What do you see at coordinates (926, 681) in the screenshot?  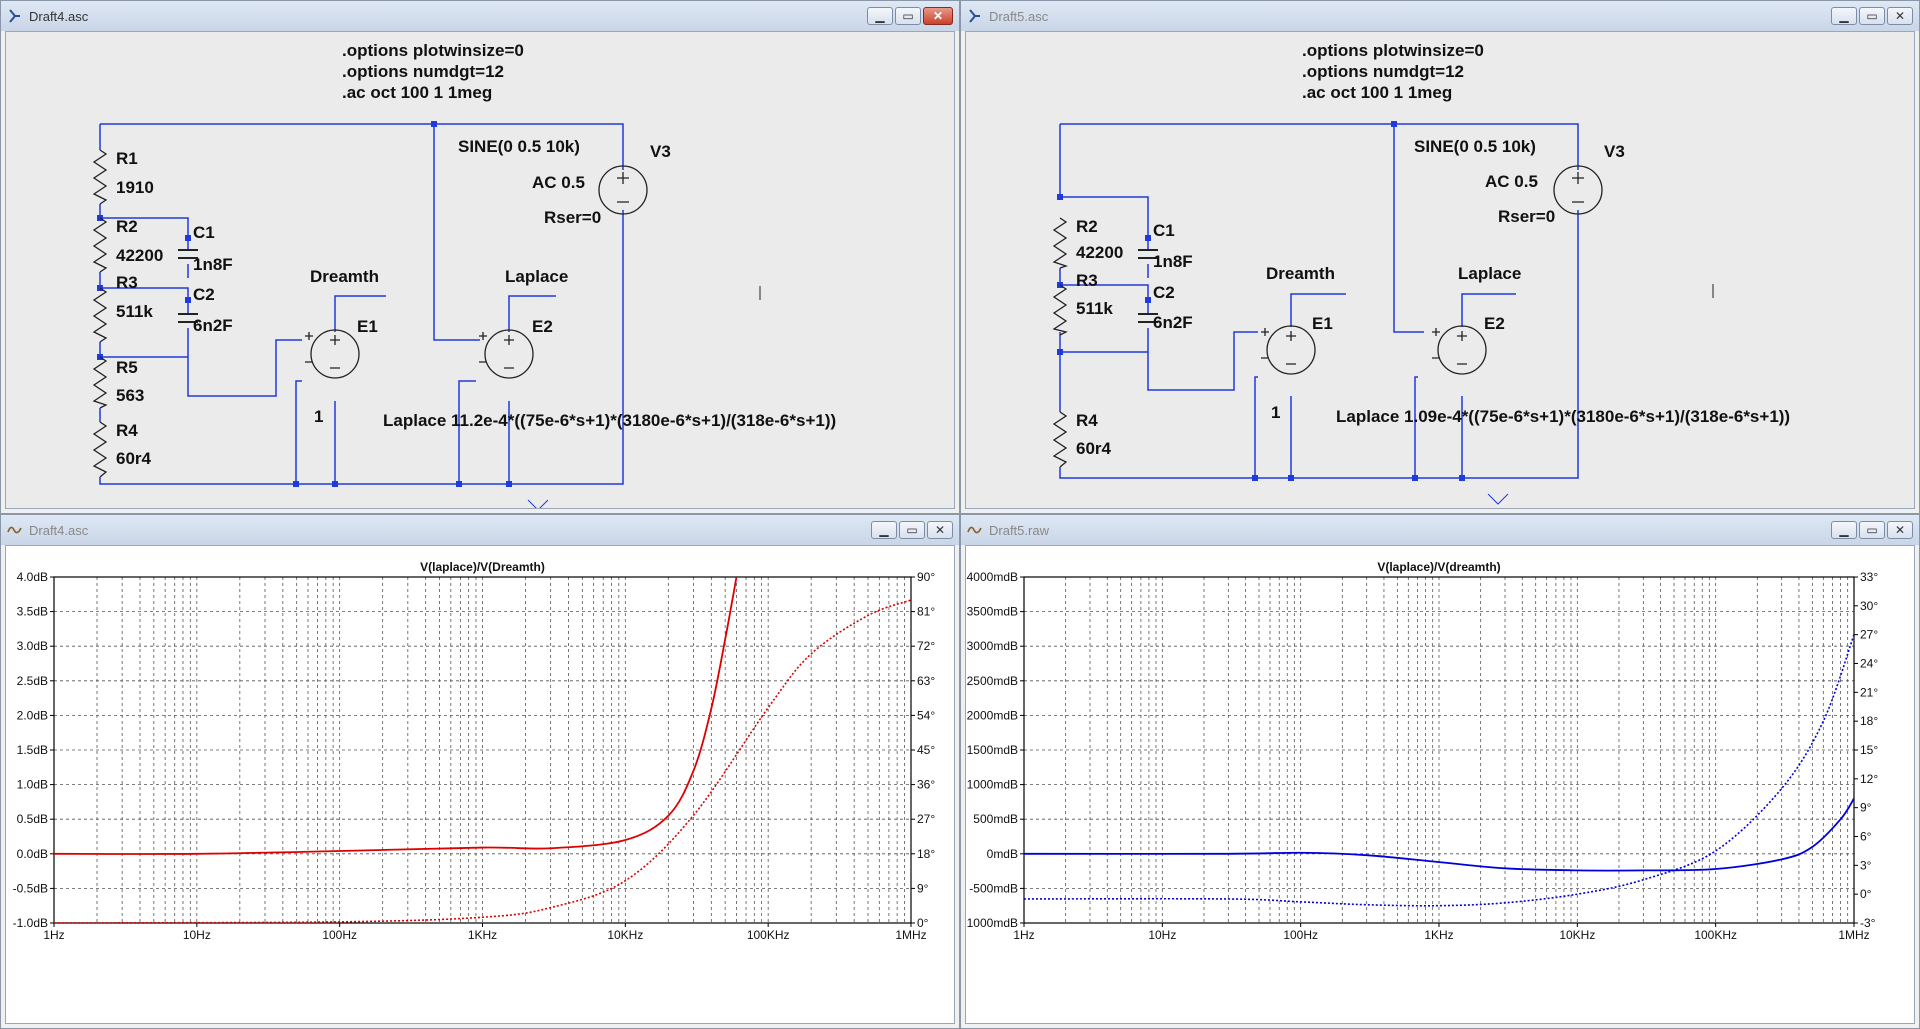 I see `y-right-tick-label: 63°` at bounding box center [926, 681].